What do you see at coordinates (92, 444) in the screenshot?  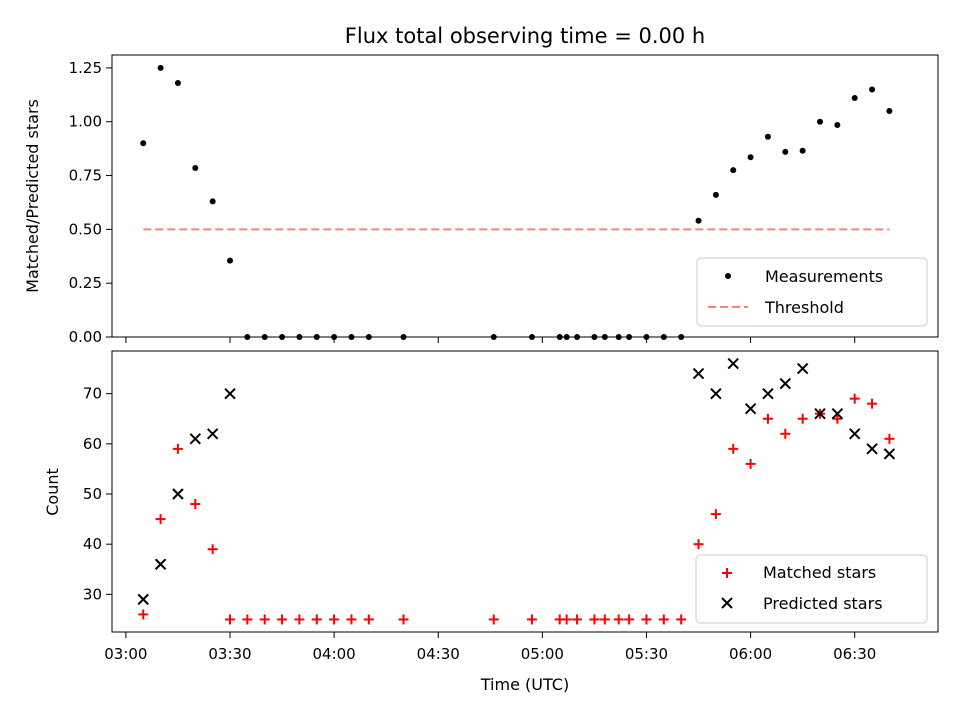 I see `count-y-tick-label: 60` at bounding box center [92, 444].